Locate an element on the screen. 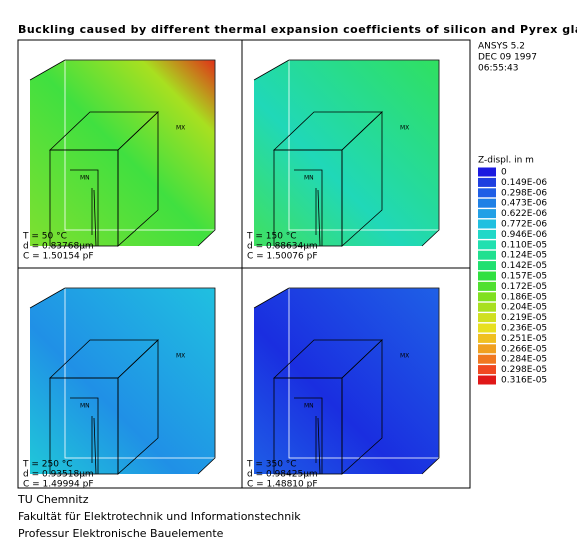  panel-parameter: d = 0.93518µm is located at coordinates (58, 475).